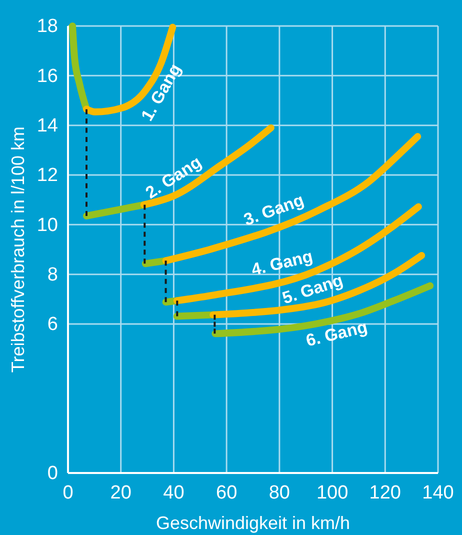 The width and height of the screenshot is (462, 535). Describe the element at coordinates (273, 210) in the screenshot. I see `text: 3. Gang` at that location.